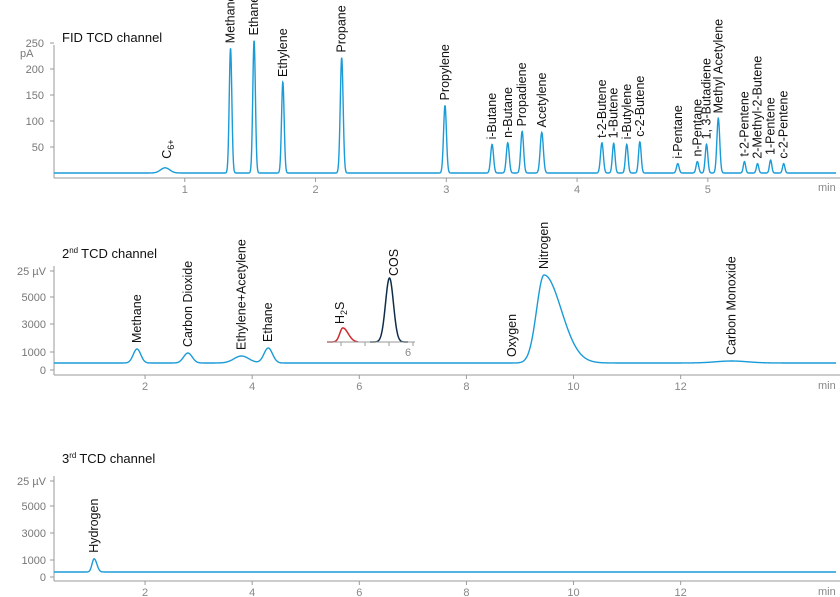 The width and height of the screenshot is (840, 597). Describe the element at coordinates (492, 116) in the screenshot. I see `peak-label: i-Butane` at that location.